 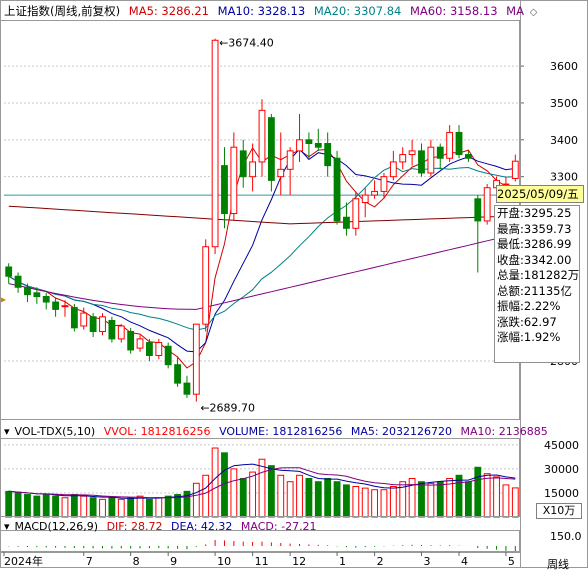 What do you see at coordinates (136, 561) in the screenshot?
I see `time-label: 8` at bounding box center [136, 561].